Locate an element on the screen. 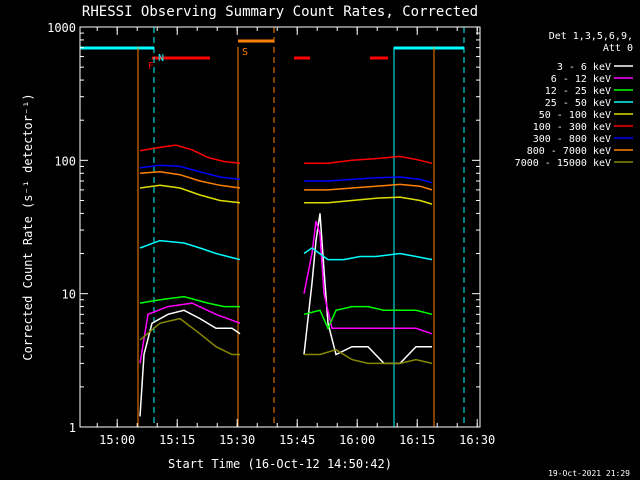  x-tick-label: 16:15 is located at coordinates (417, 440).